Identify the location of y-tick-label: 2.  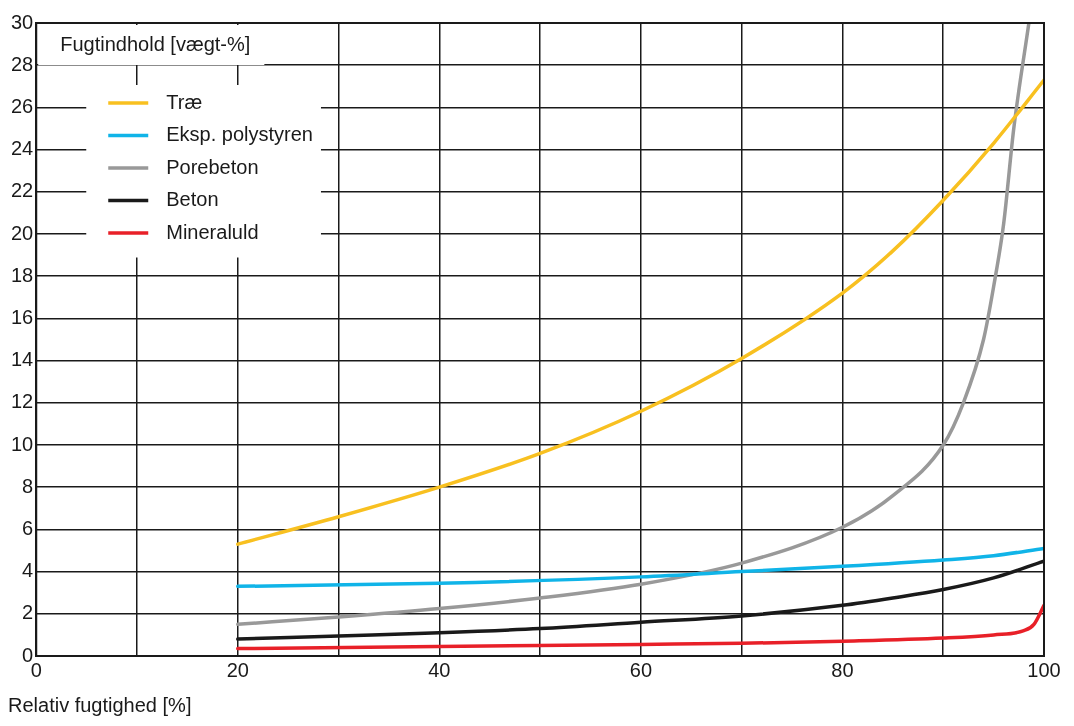
(28, 612).